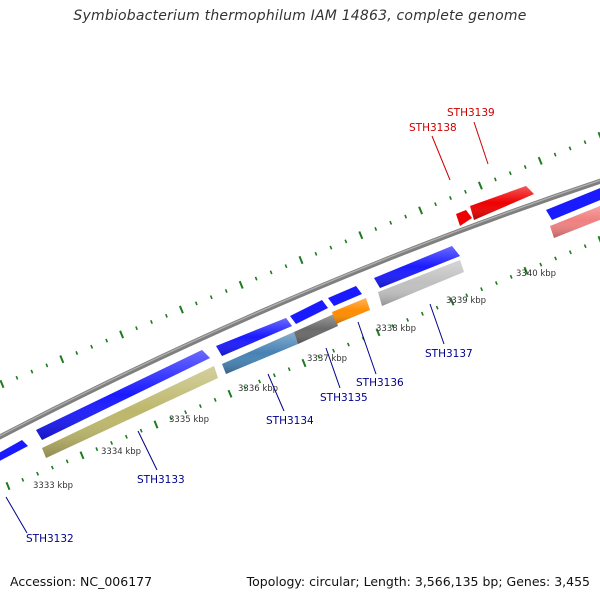 The width and height of the screenshot is (600, 600). Describe the element at coordinates (471, 113) in the screenshot. I see `gene-label: STH3139` at that location.